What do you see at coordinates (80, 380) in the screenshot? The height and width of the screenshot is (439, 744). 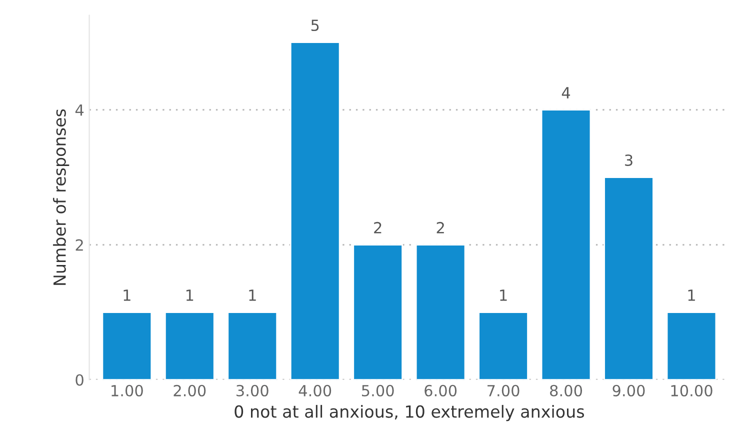 I see `y-tick-label: 0` at bounding box center [80, 380].